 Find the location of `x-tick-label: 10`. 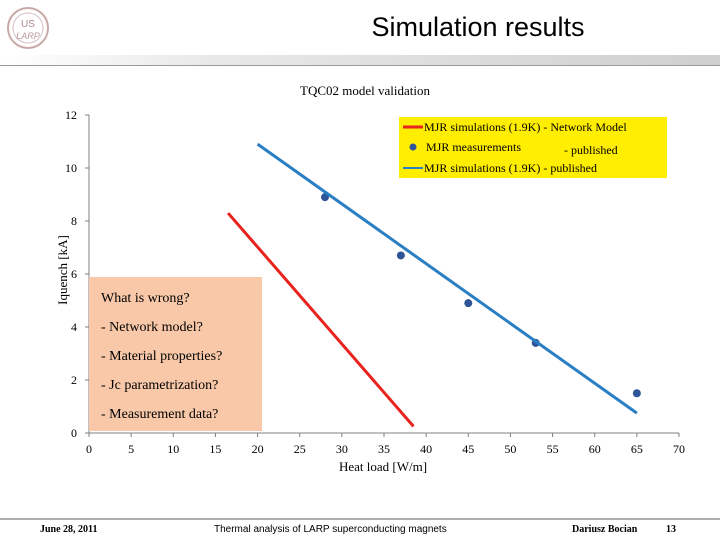

x-tick-label: 10 is located at coordinates (173, 449).